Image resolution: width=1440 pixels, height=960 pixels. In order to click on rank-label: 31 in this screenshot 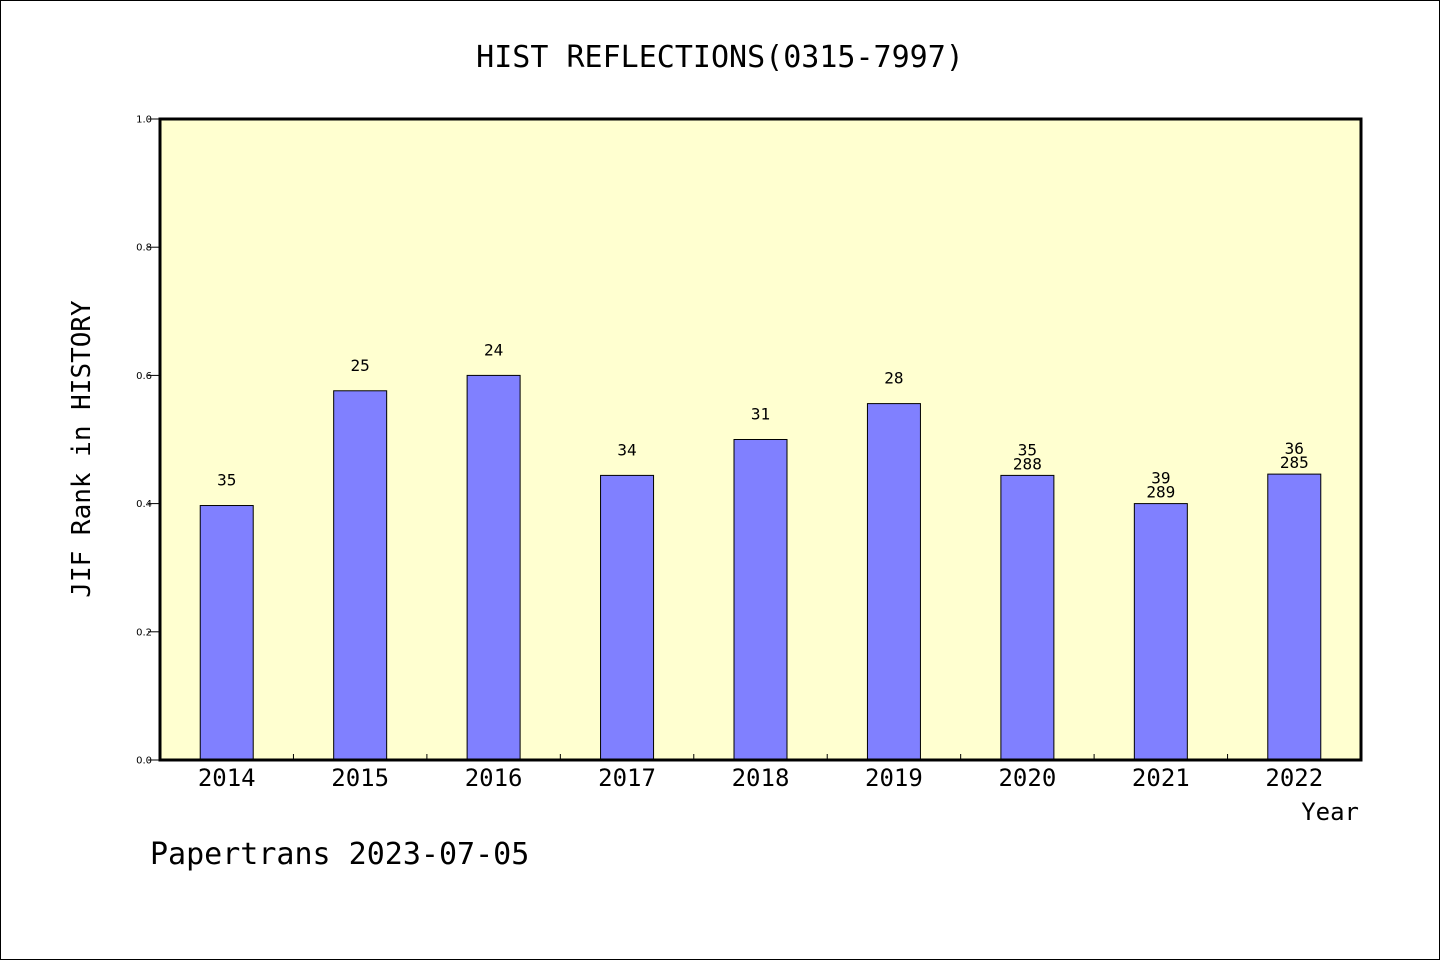, I will do `click(760, 414)`.